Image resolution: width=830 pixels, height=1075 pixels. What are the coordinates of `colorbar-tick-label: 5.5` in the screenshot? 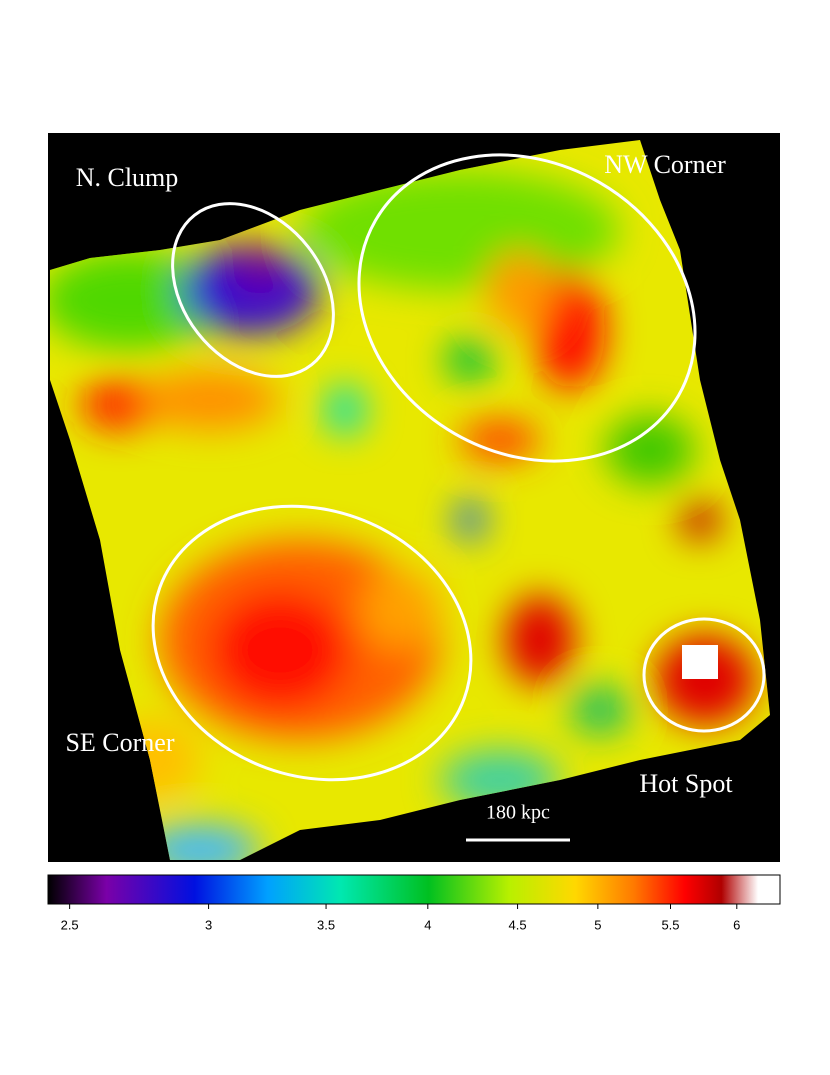 It's located at (670, 924).